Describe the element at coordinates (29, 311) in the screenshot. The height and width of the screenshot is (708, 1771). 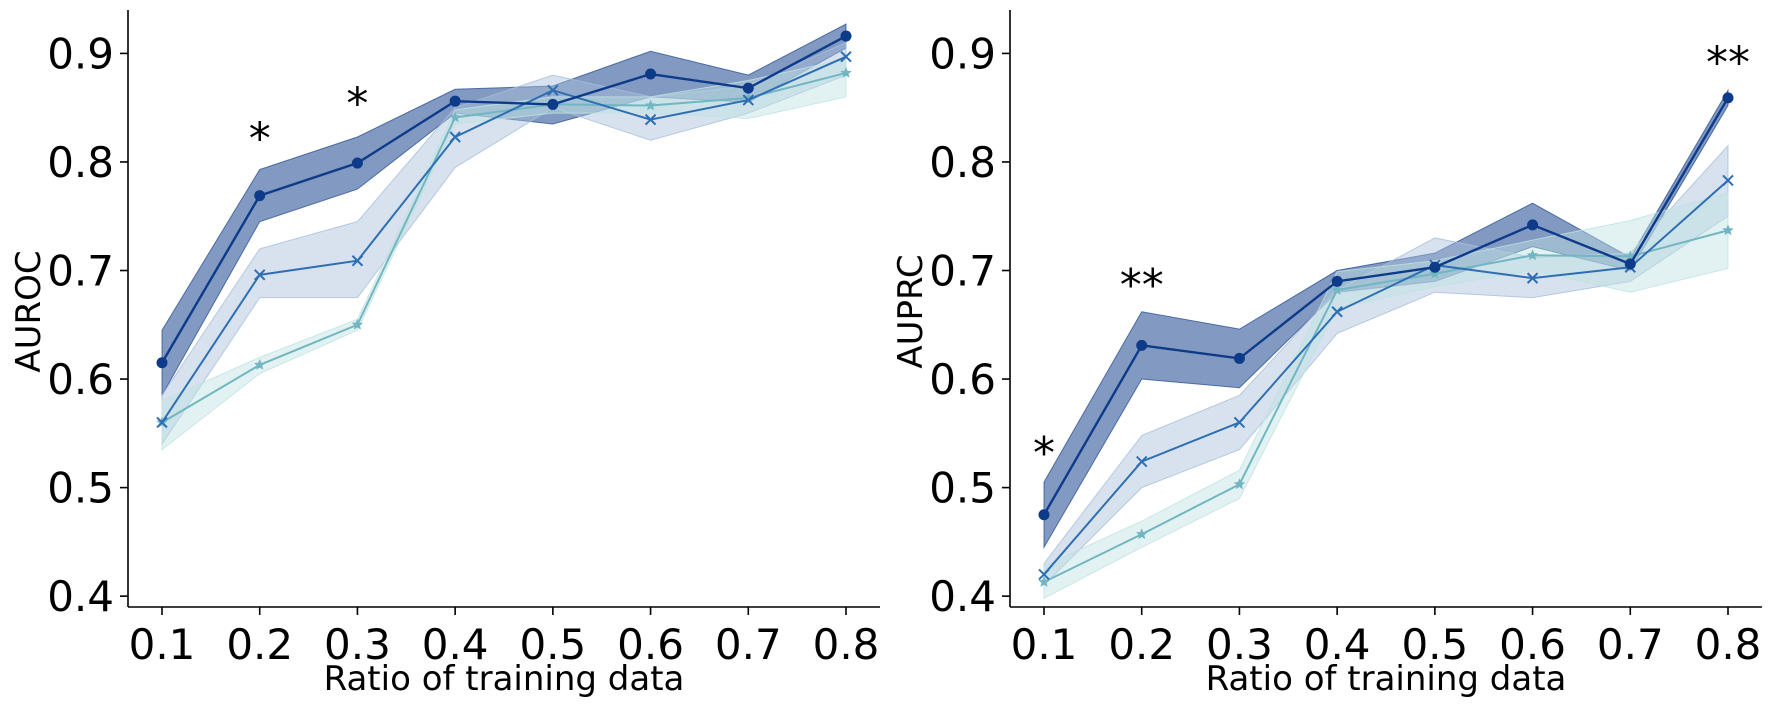
I see `y-axis-label: AUROC` at that location.